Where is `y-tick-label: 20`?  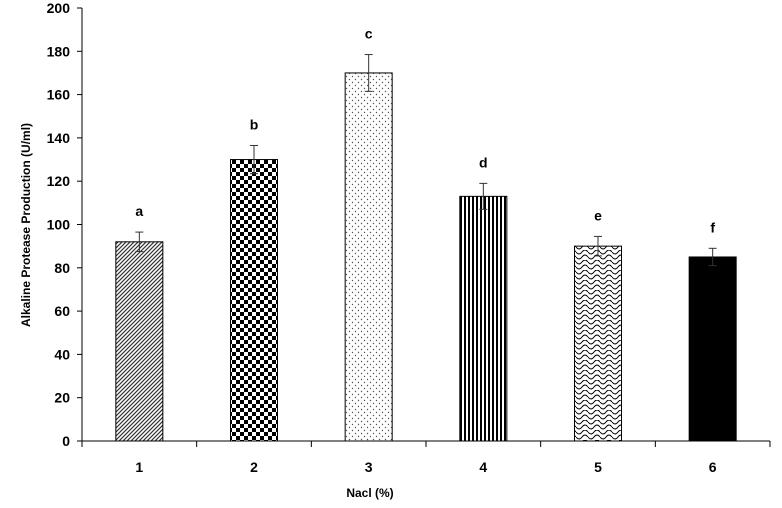 y-tick-label: 20 is located at coordinates (62, 398).